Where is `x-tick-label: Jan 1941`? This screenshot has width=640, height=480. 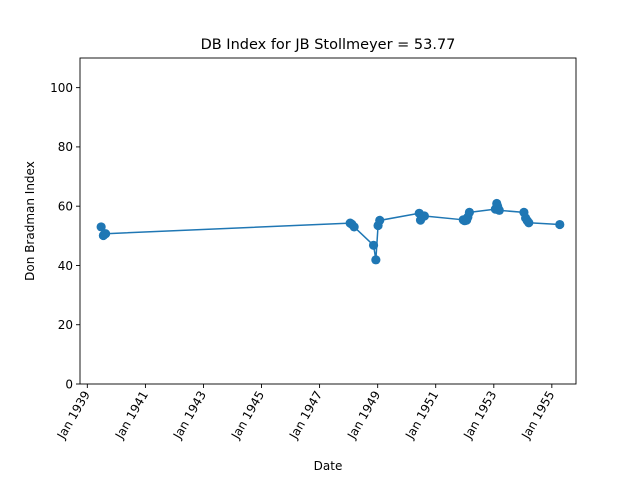 x-tick-label: Jan 1941 is located at coordinates (131, 416).